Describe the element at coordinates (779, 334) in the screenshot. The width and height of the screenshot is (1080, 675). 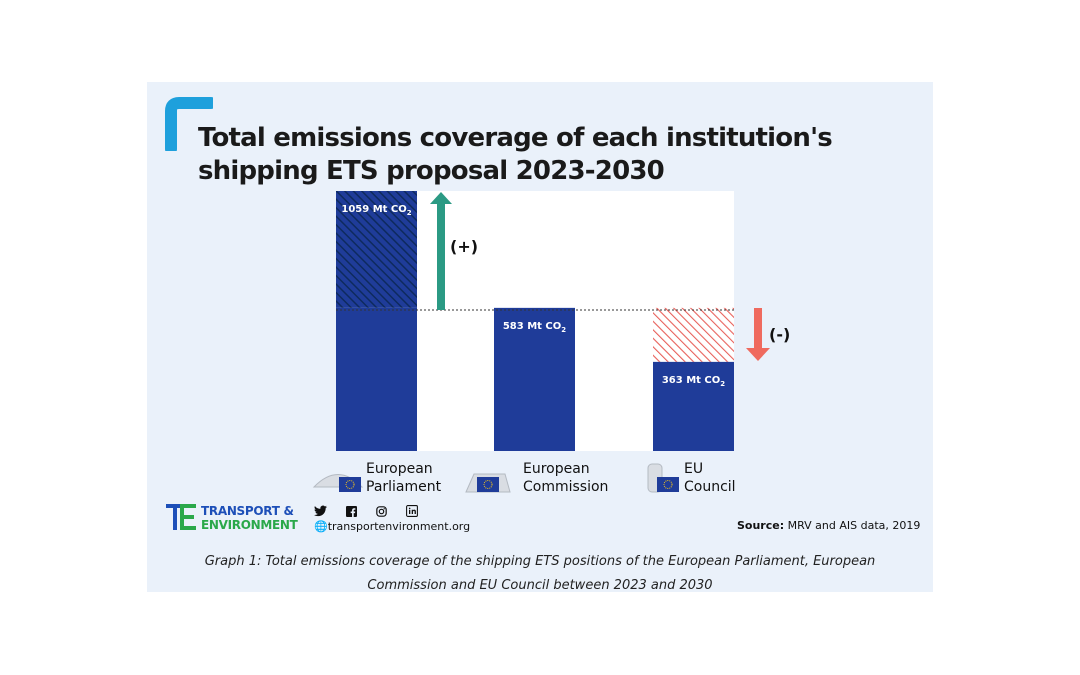
I see `decrease-annotation: (-)` at that location.